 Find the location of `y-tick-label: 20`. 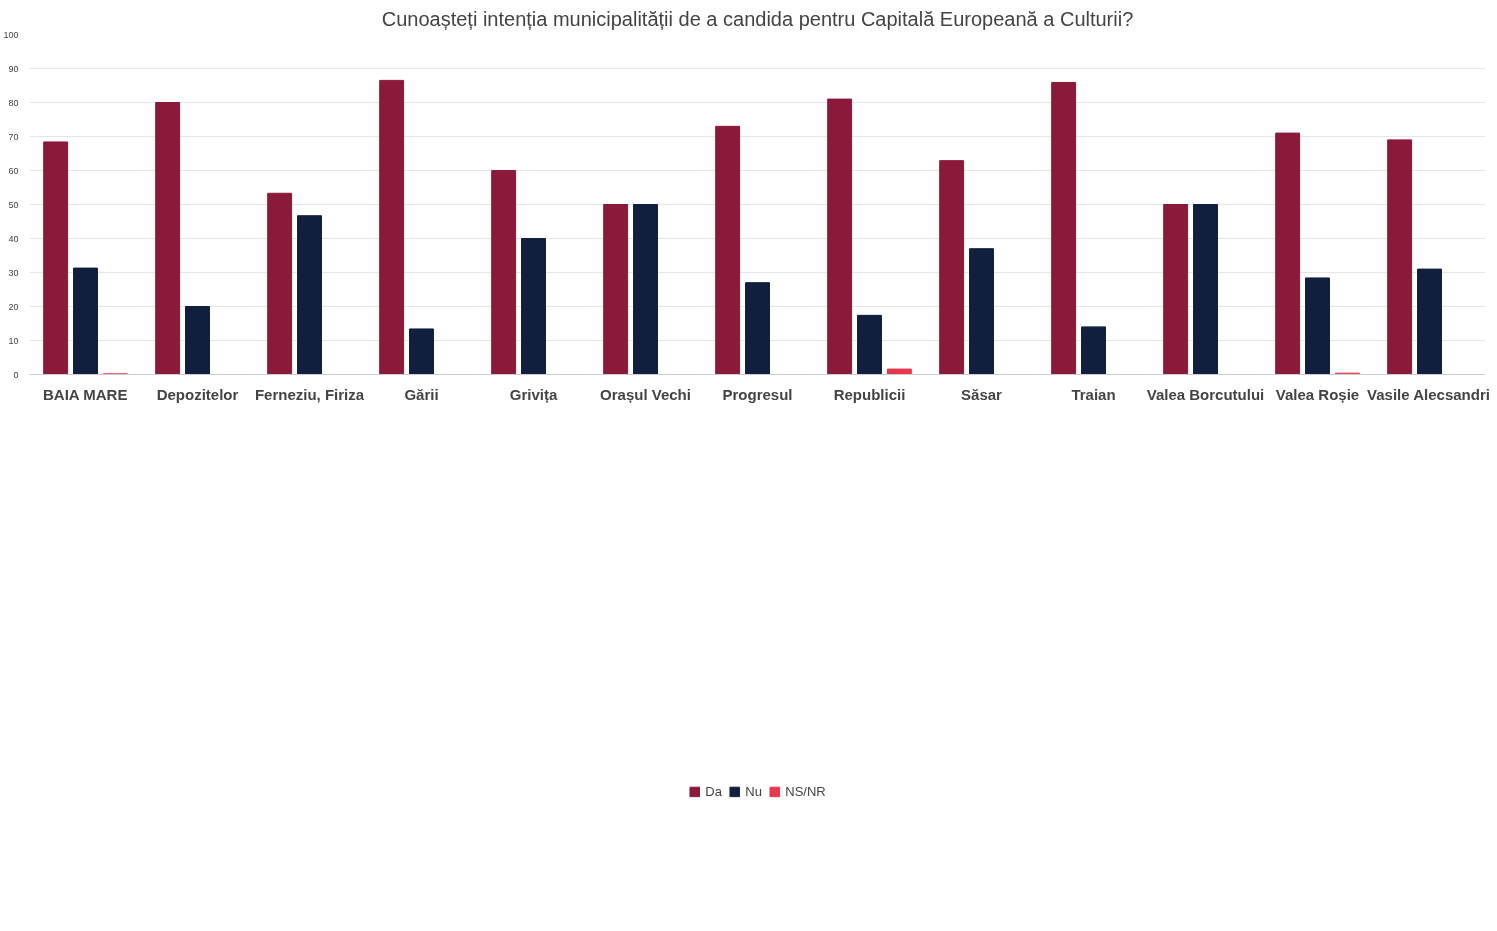

y-tick-label: 20 is located at coordinates (13, 306).